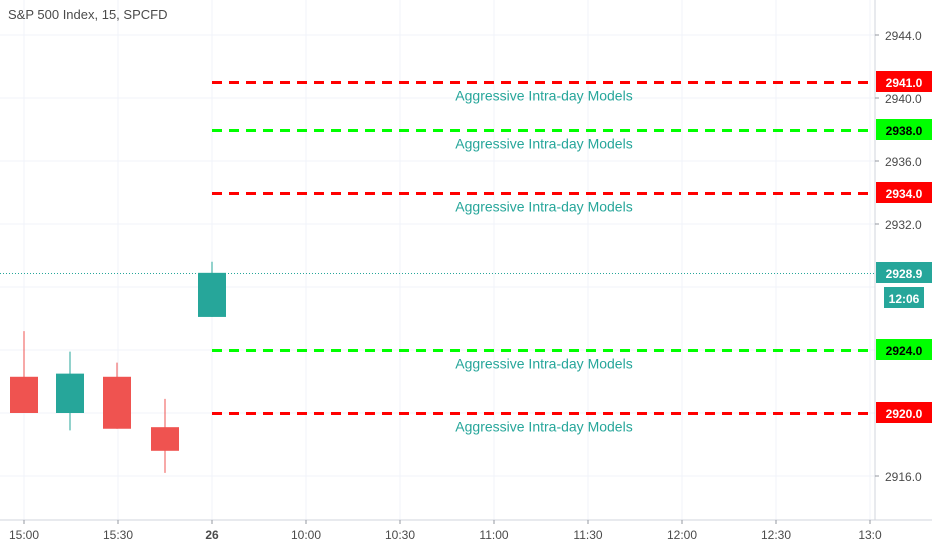 The image size is (932, 550). What do you see at coordinates (543, 364) in the screenshot?
I see `level-label-3: Aggressive Intra-day Models` at bounding box center [543, 364].